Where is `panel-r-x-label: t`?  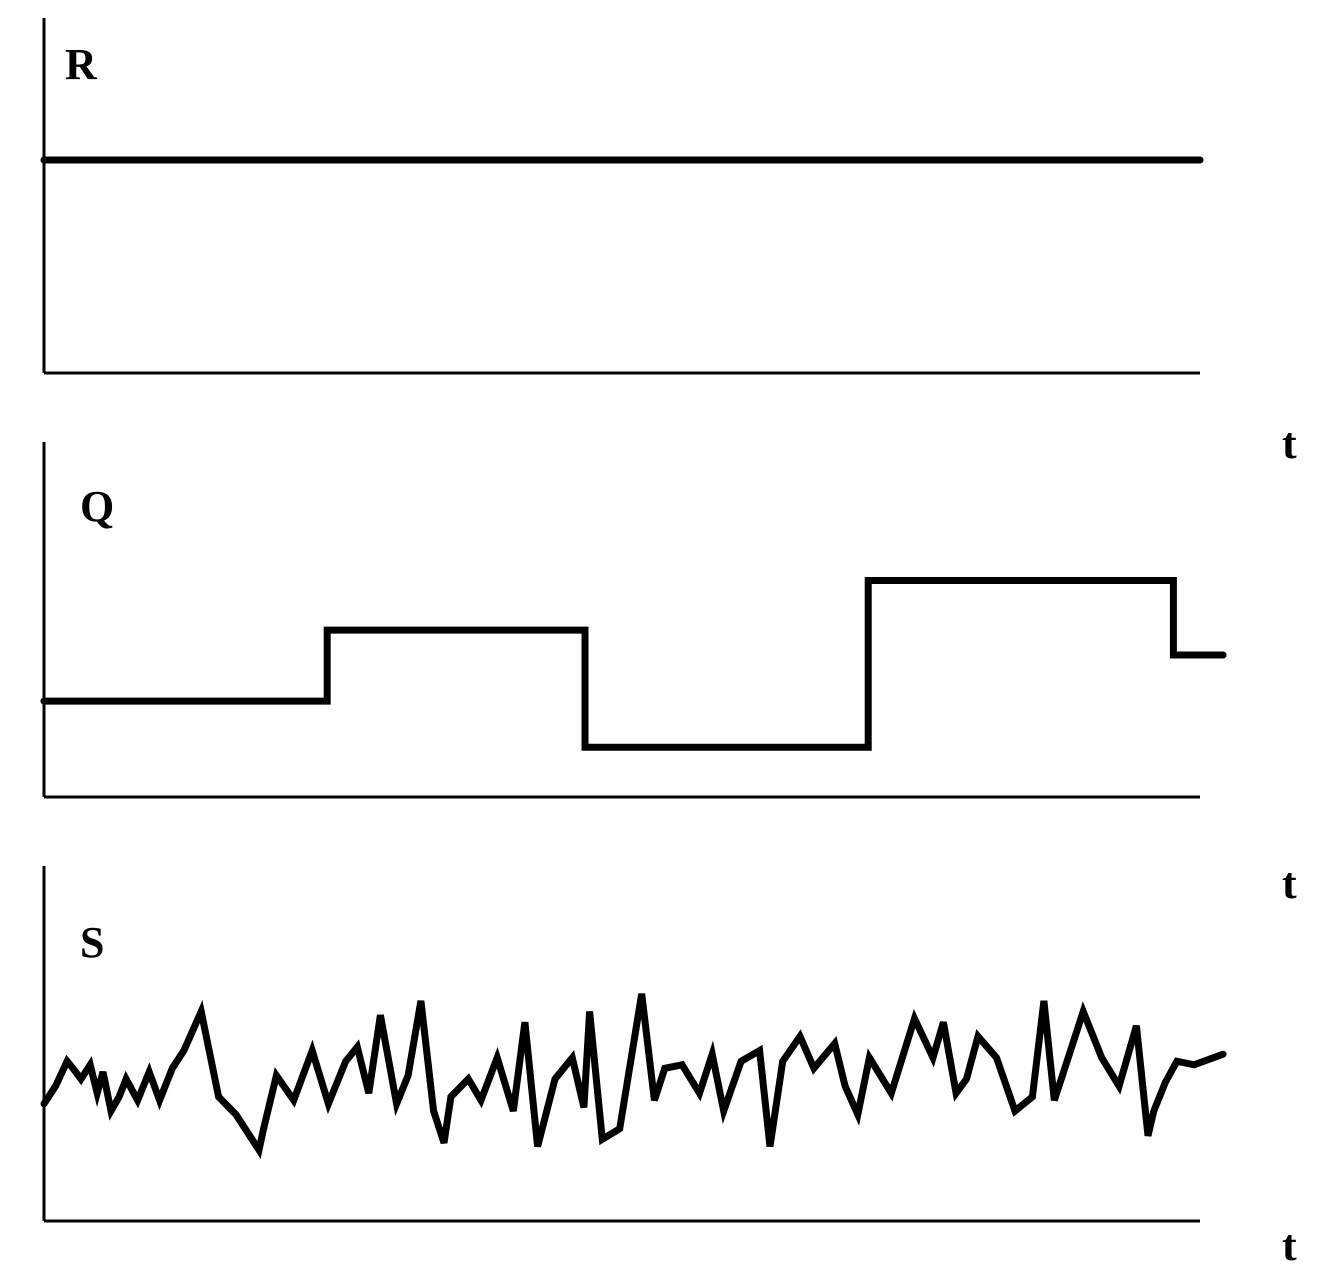 panel-r-x-label: t is located at coordinates (1289, 443).